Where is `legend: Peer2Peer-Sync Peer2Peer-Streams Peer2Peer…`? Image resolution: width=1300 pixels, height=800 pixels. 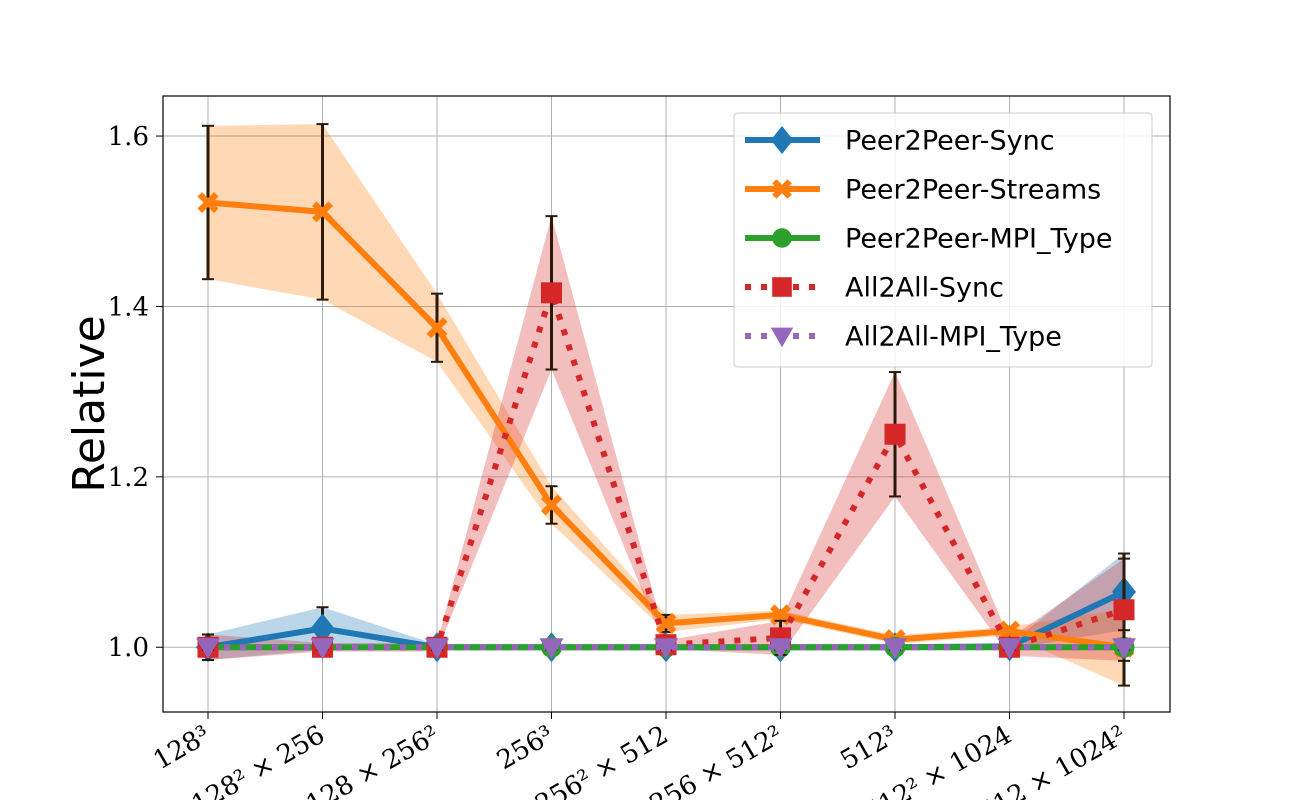
legend: Peer2Peer-Sync Peer2Peer-Streams Peer2Peer… is located at coordinates (943, 240).